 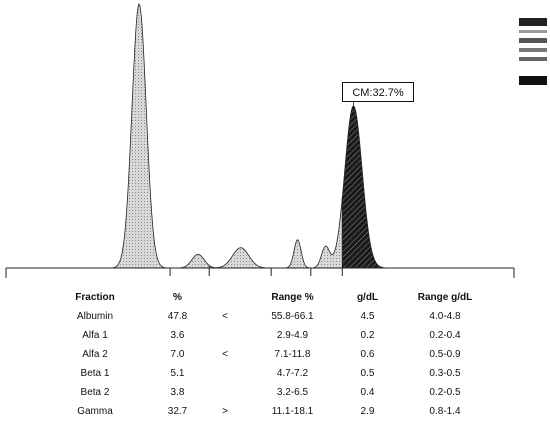 I want to click on fraction-range-gdl: 0.2-0.4, so click(x=445, y=335).